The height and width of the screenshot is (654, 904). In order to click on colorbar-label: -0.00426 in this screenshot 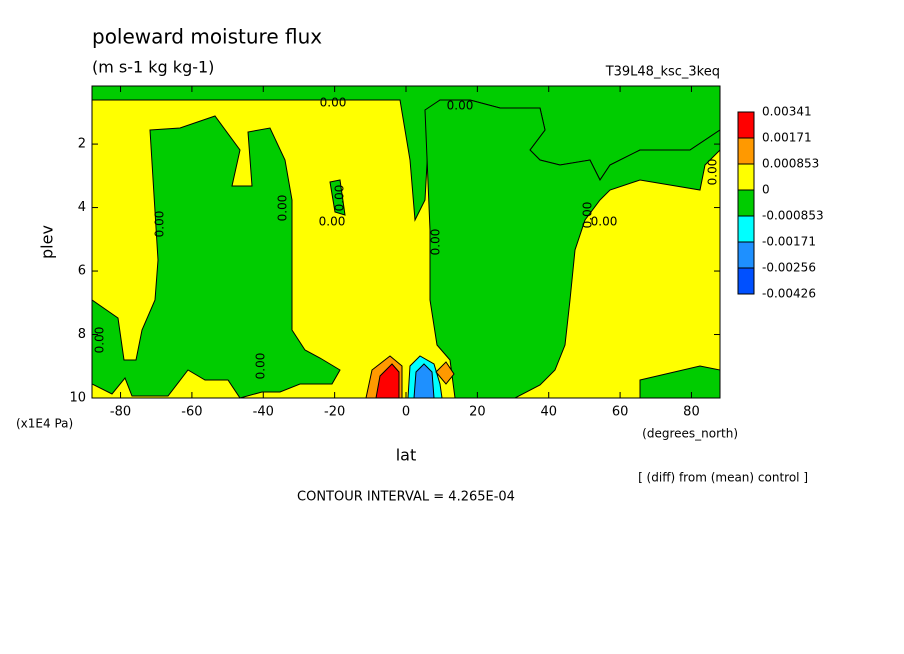, I will do `click(789, 294)`.